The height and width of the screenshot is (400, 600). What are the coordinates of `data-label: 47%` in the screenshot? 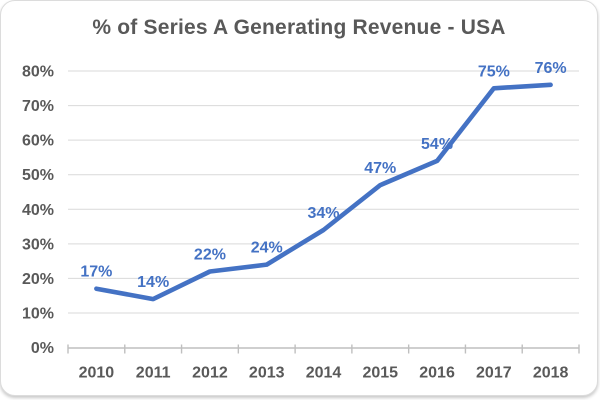 It's located at (380, 168).